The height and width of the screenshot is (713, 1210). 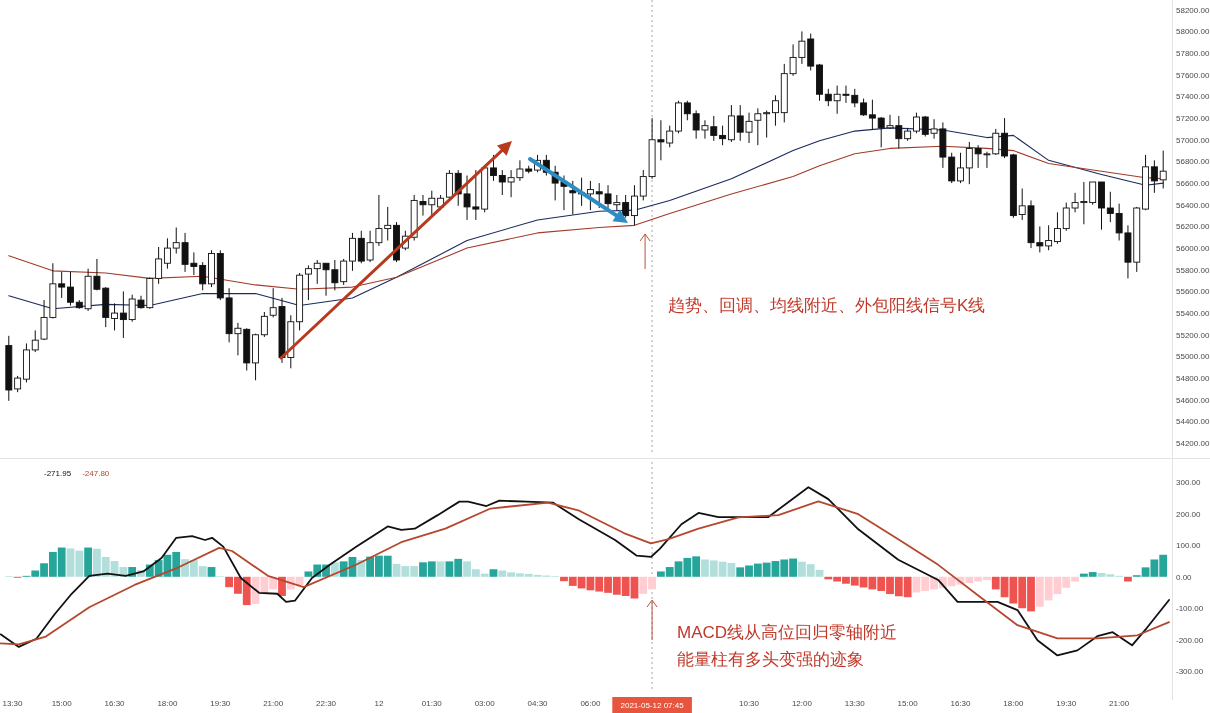 I want to click on y-tick-label: 57200.00, so click(x=1193, y=119).